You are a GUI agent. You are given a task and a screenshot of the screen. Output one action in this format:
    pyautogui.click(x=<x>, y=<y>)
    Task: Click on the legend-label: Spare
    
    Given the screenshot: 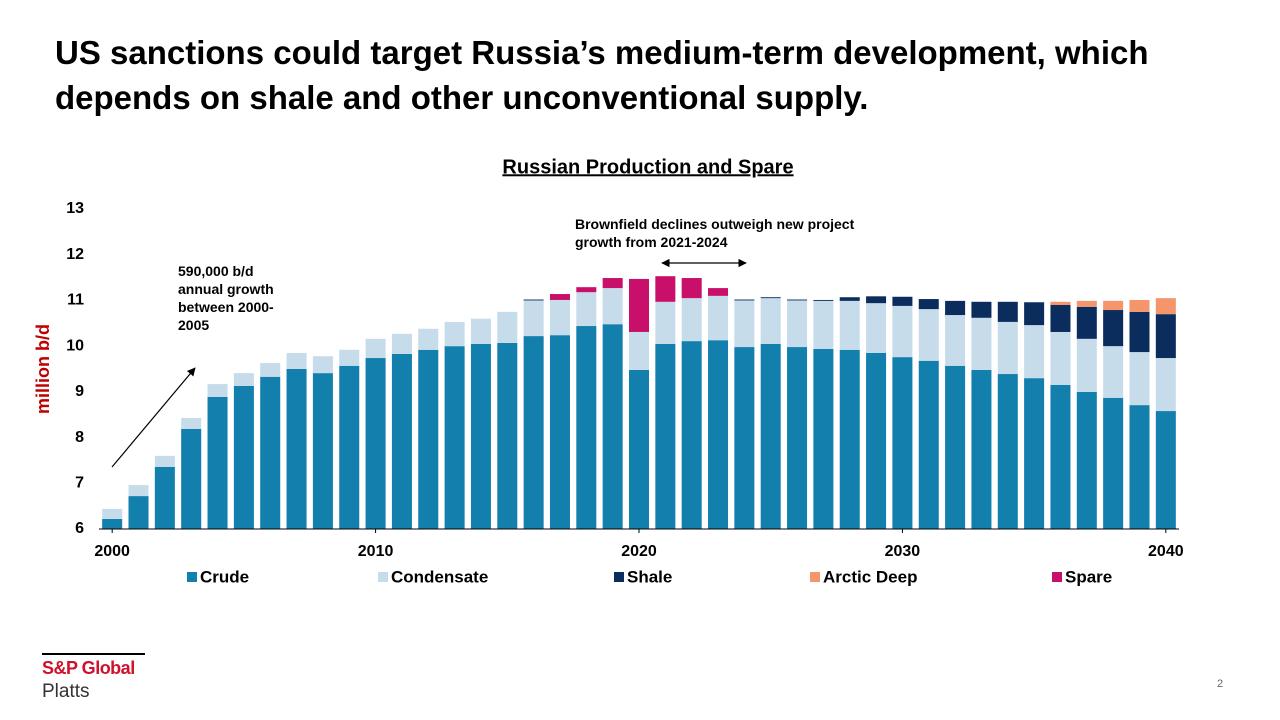 What is the action you would take?
    pyautogui.click(x=1088, y=576)
    